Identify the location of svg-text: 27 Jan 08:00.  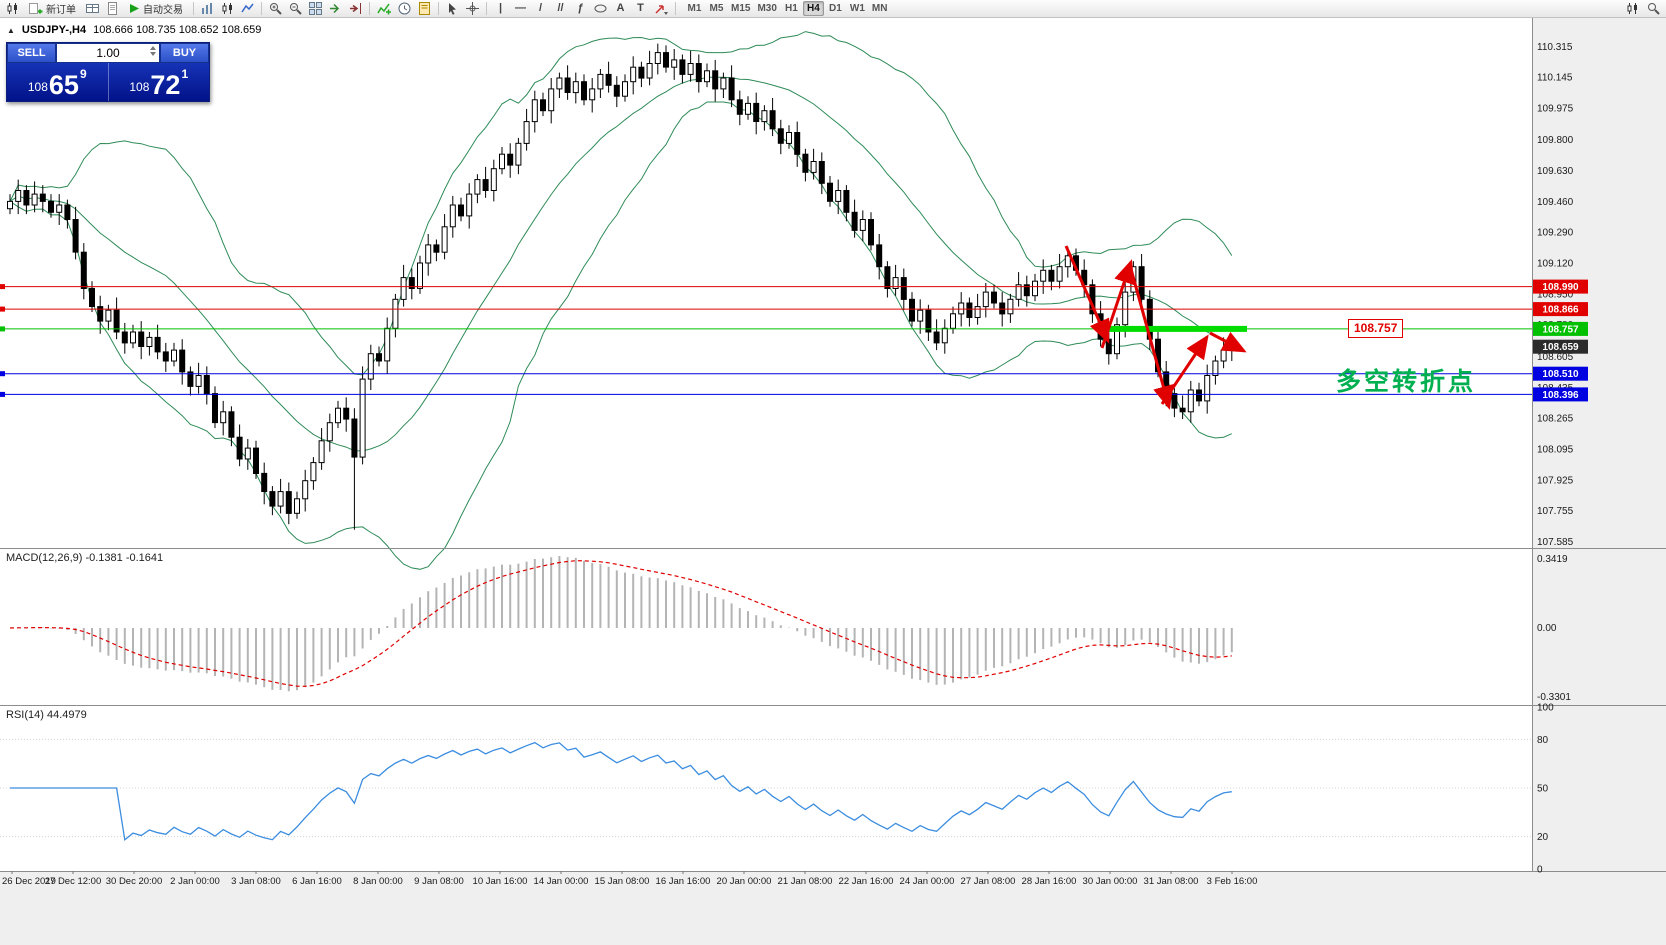
(988, 881).